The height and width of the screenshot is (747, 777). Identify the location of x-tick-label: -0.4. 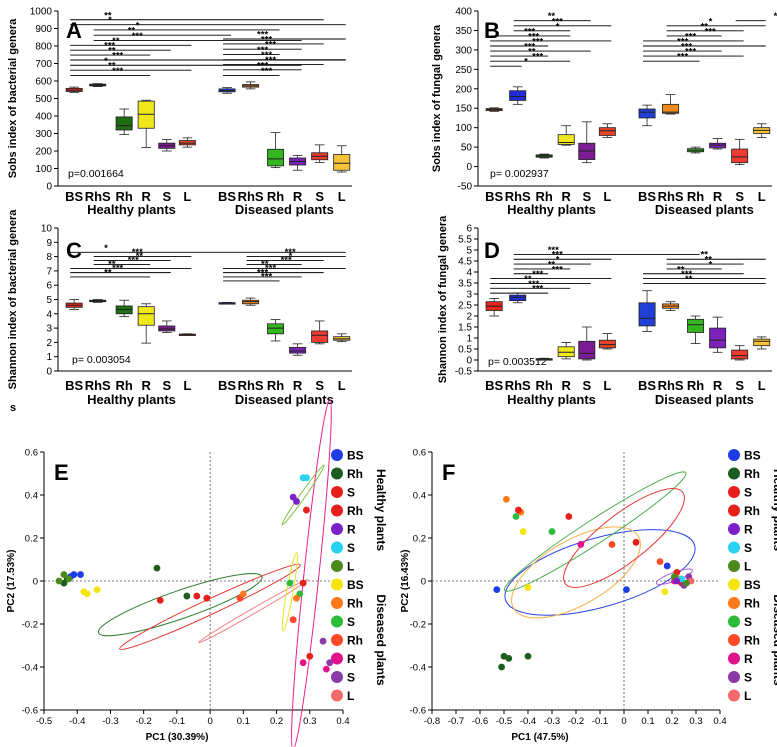
(528, 721).